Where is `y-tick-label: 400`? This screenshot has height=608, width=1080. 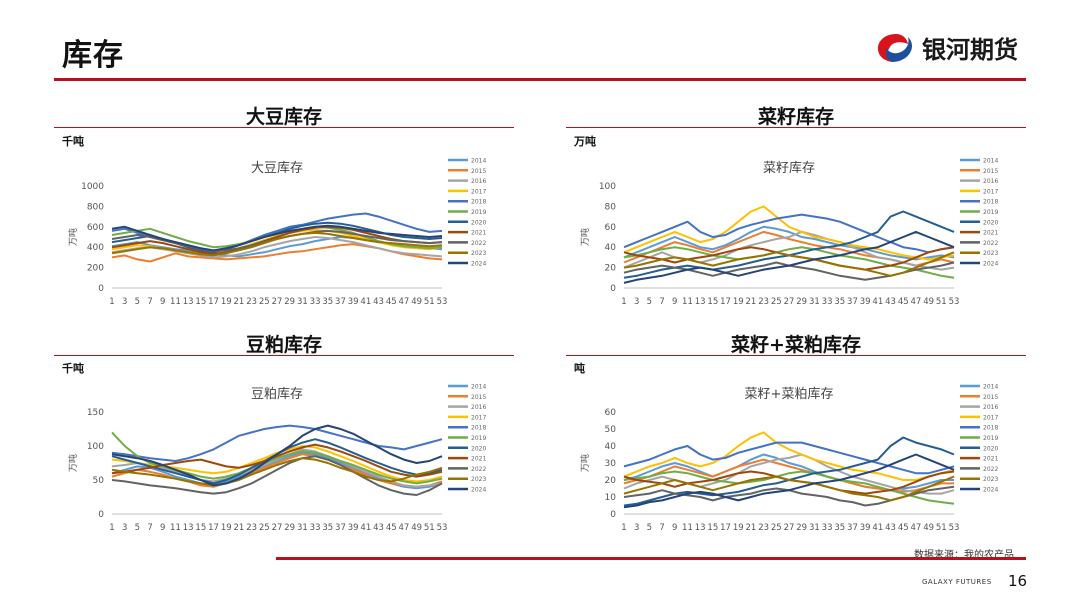 y-tick-label: 400 is located at coordinates (95, 248).